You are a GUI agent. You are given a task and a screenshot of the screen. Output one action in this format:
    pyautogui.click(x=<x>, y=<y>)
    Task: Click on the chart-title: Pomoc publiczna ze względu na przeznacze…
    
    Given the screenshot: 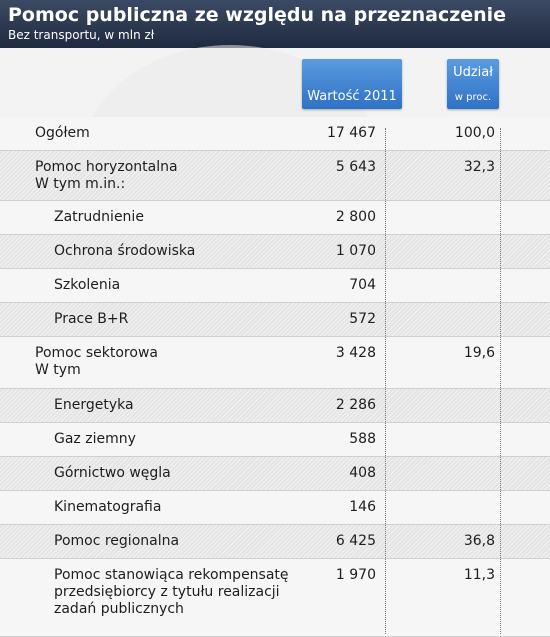 What is the action you would take?
    pyautogui.click(x=257, y=15)
    